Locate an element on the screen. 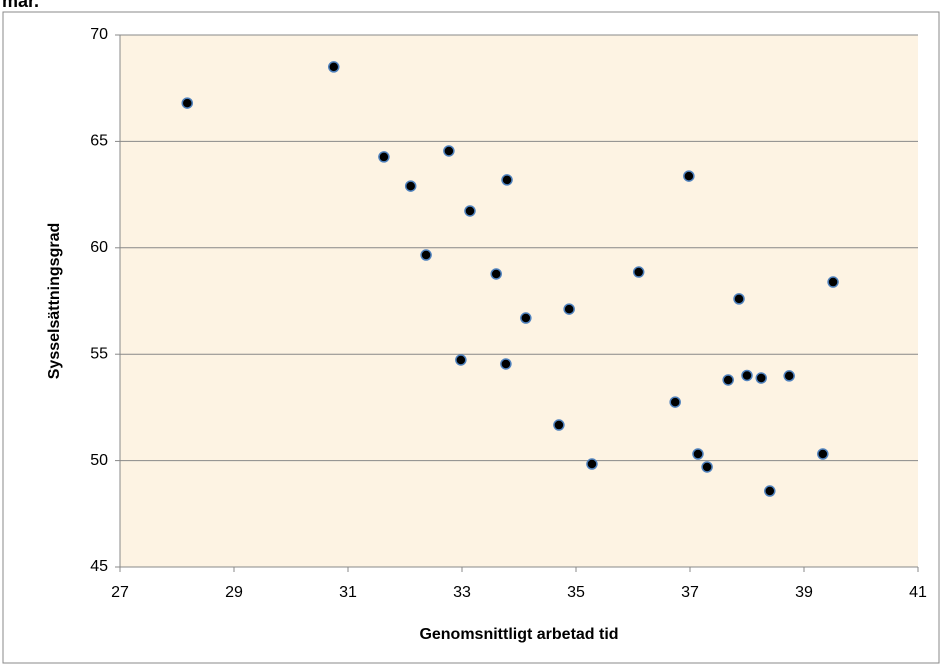 Image resolution: width=942 pixels, height=671 pixels. y-tick-label: 50 is located at coordinates (99, 460).